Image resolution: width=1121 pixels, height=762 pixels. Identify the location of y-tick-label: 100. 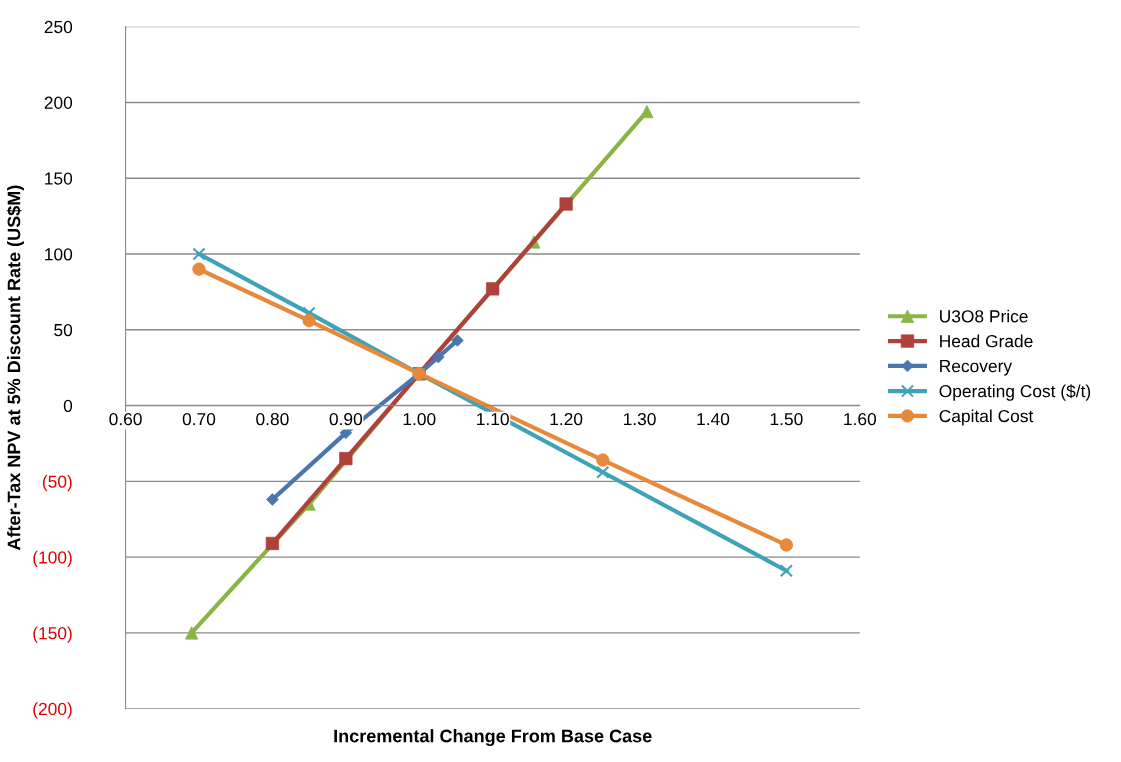
(59, 254).